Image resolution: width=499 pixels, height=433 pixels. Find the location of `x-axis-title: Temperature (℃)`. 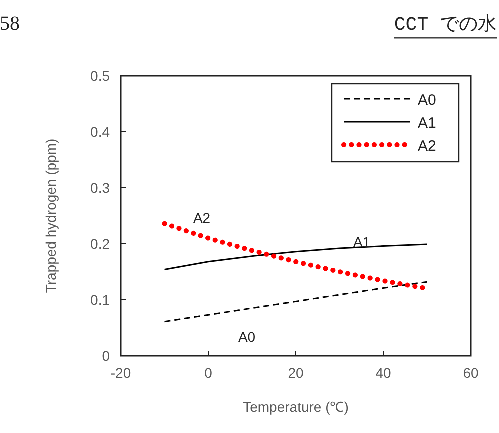

x-axis-title: Temperature (℃) is located at coordinates (296, 407).